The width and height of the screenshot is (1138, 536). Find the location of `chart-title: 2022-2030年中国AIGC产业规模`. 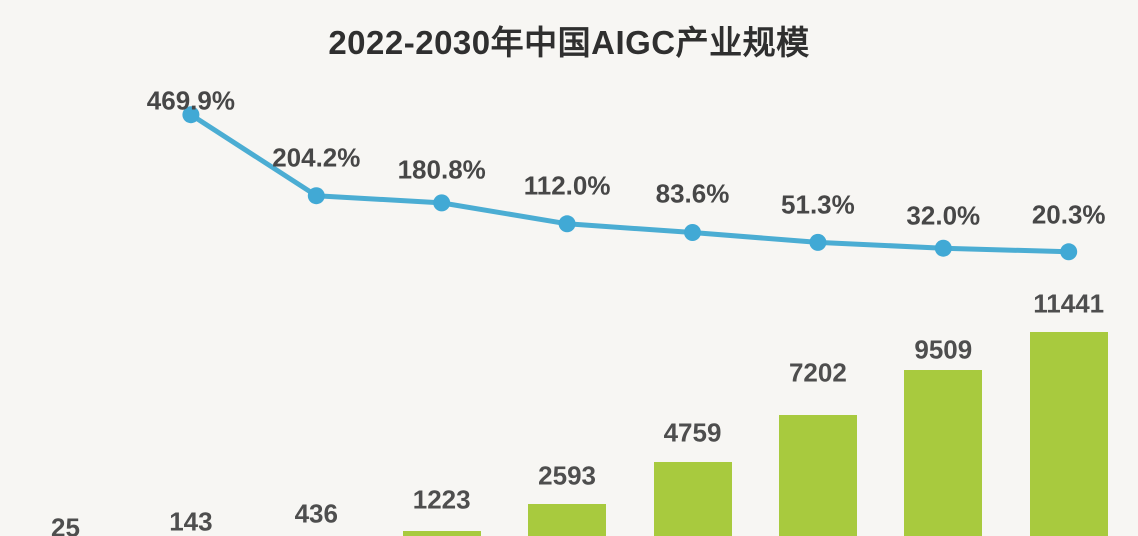

chart-title: 2022-2030年中国AIGC产业规模 is located at coordinates (569, 42).